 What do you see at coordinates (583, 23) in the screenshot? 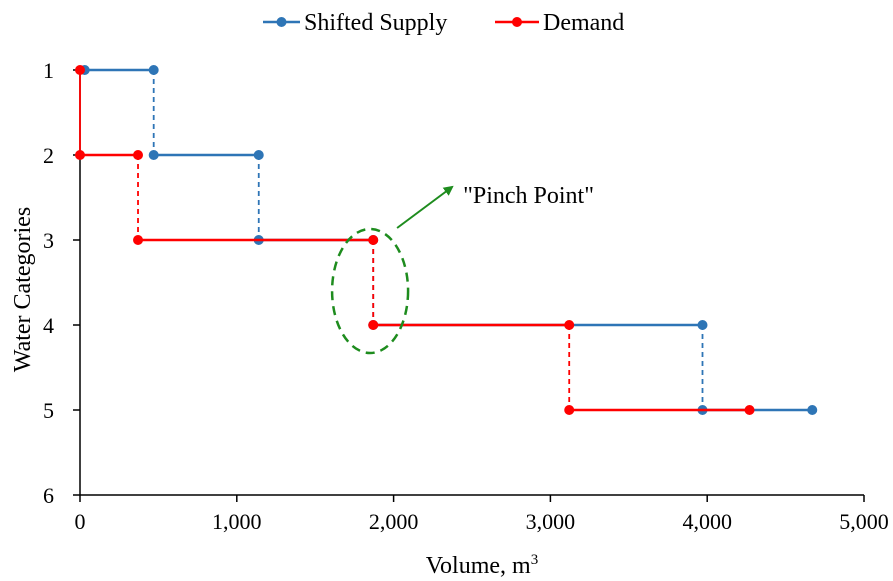
I see `legend-label: Demand` at bounding box center [583, 23].